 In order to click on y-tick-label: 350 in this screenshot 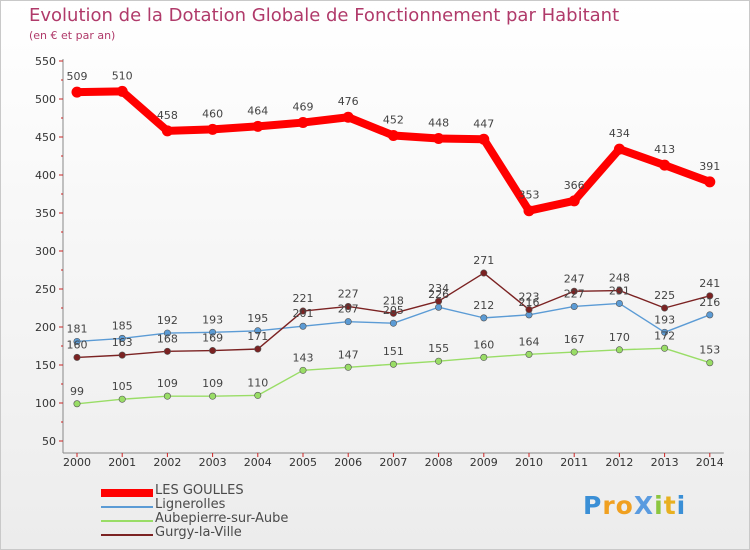, I will do `click(45, 213)`.